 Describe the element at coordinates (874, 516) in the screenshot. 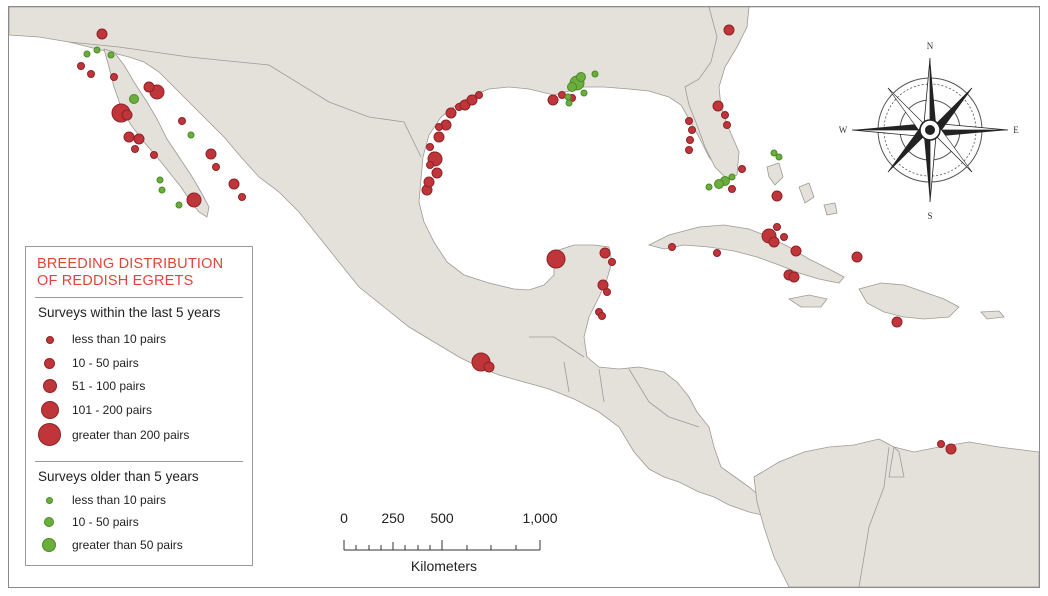

I see `colombia-venezuela-border` at that location.